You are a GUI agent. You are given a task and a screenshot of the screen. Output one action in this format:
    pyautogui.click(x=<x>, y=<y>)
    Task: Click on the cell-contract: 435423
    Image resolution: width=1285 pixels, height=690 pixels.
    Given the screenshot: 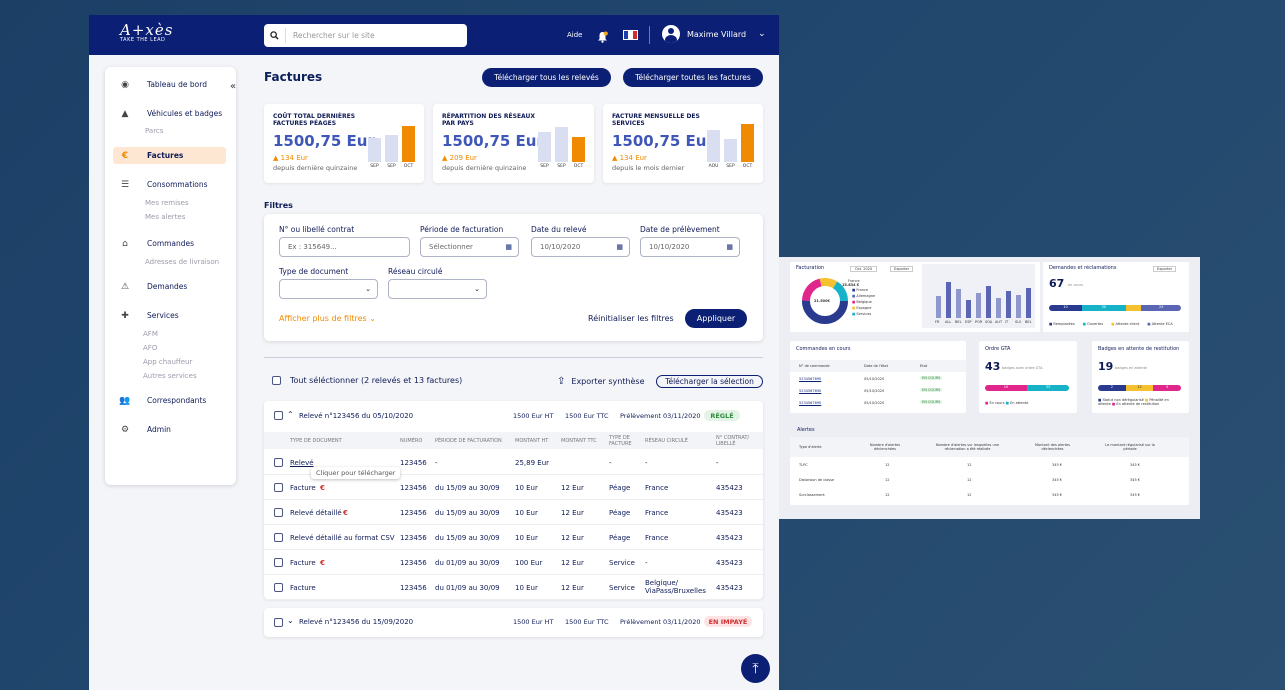 What is the action you would take?
    pyautogui.click(x=729, y=538)
    